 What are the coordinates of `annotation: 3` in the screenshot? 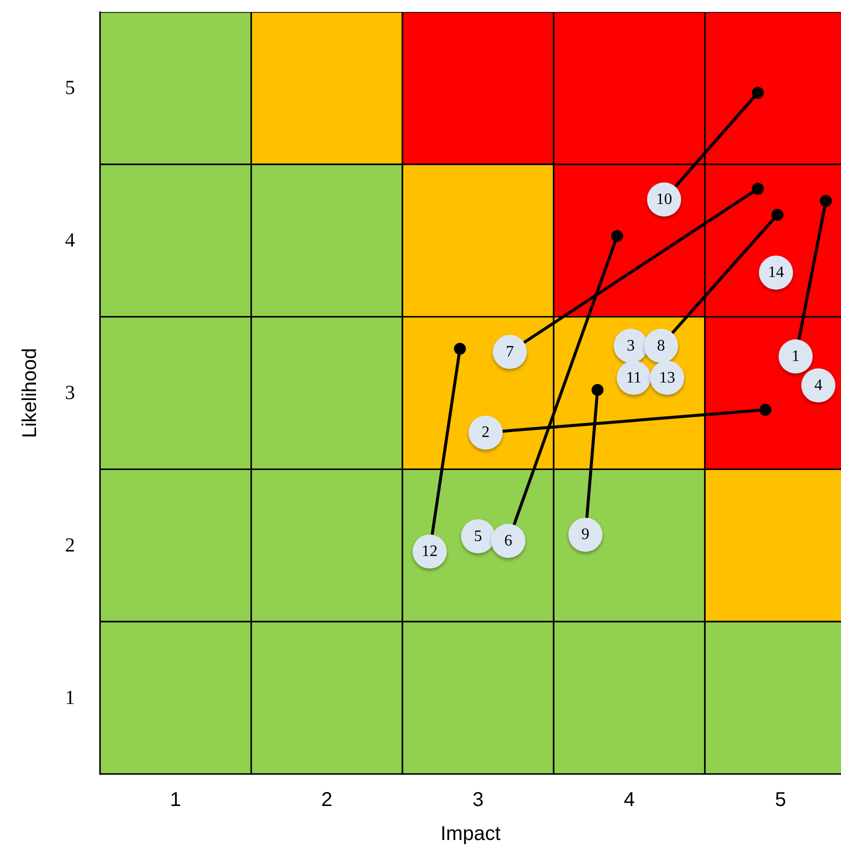 It's located at (630, 345).